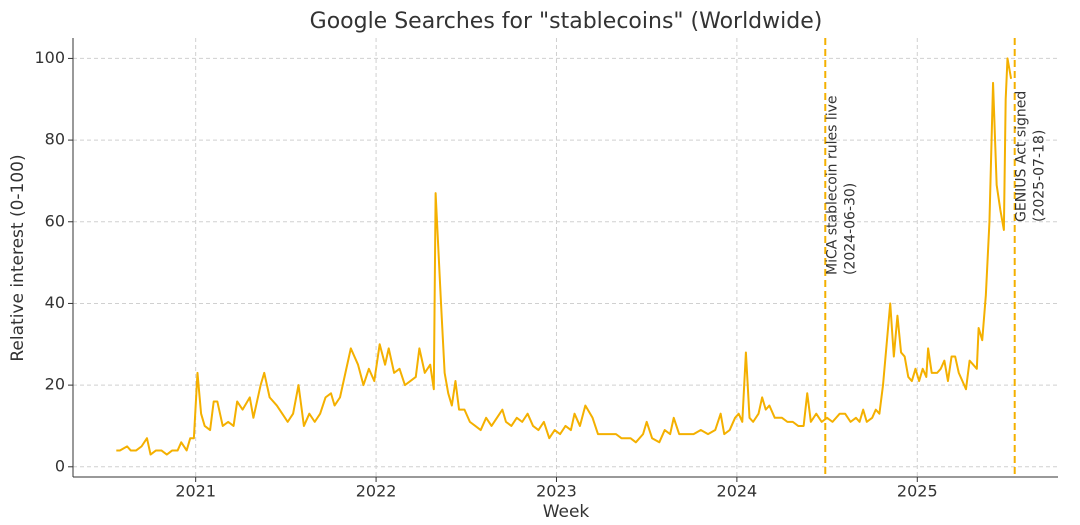 Image resolution: width=1080 pixels, height=525 pixels. I want to click on y-tick-label: 80, so click(55, 139).